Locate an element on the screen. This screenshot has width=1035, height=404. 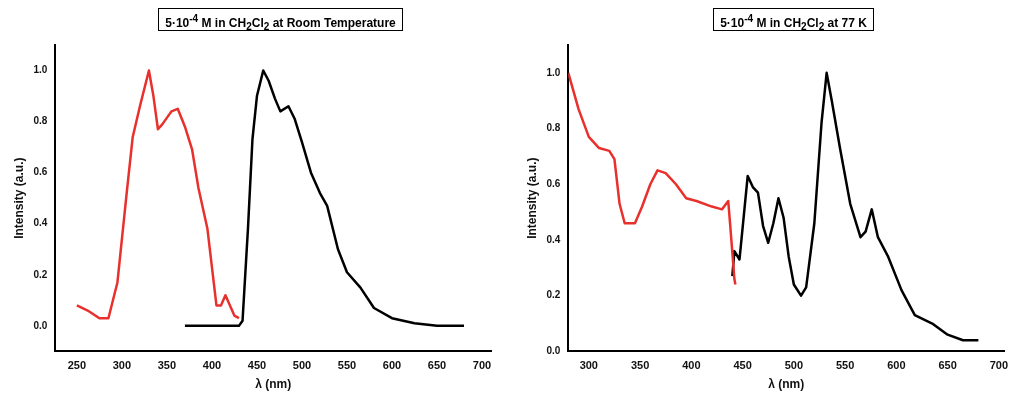
chart-title: 5·10$^{-4}$ M in CH$_{2}$Cl$_{2}$ at 77 K is located at coordinates (793, 20).